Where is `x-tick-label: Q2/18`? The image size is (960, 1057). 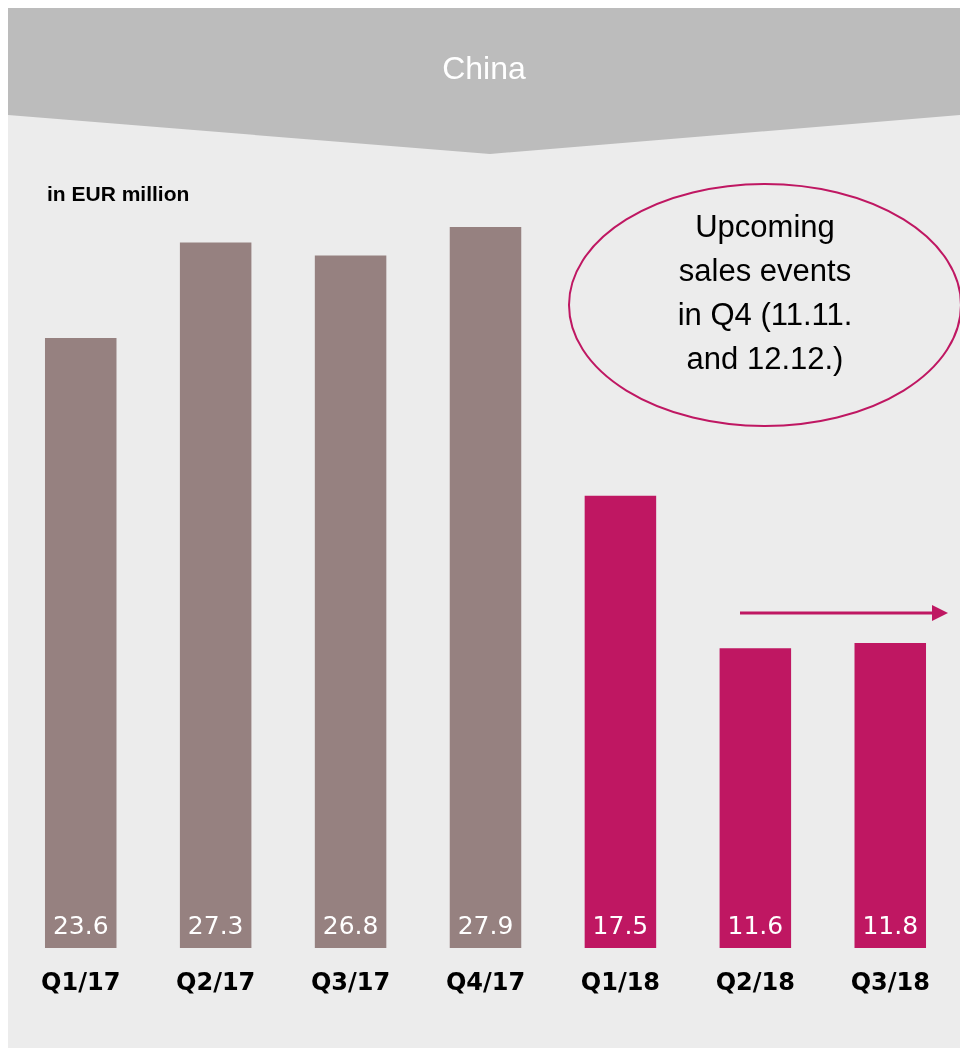
x-tick-label: Q2/18 is located at coordinates (755, 981).